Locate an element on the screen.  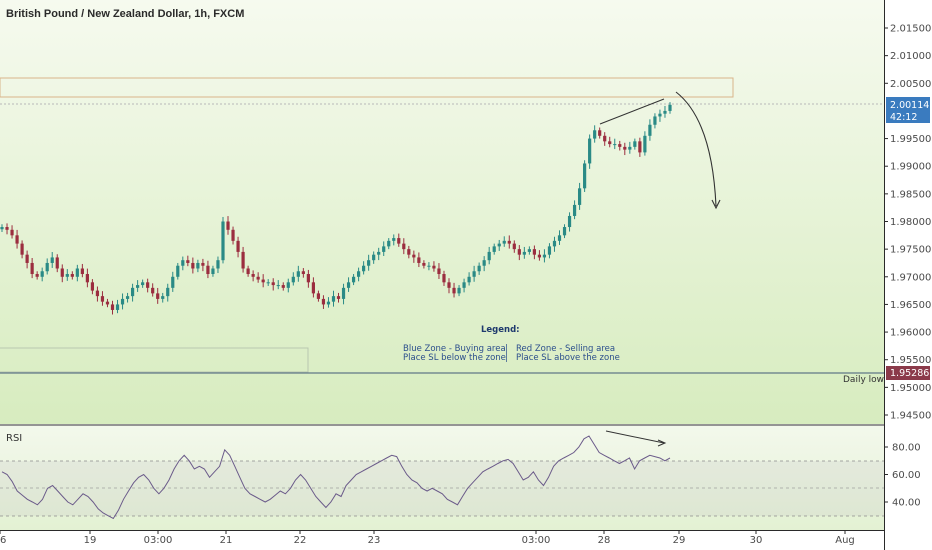
legend-red-line1: Red Zone - Selling area is located at coordinates (565, 349).